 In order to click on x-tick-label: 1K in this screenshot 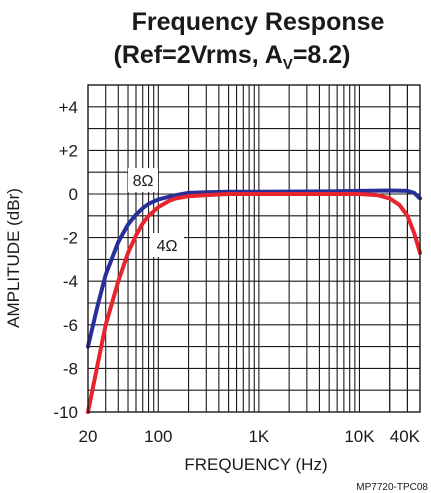, I will do `click(258, 436)`.